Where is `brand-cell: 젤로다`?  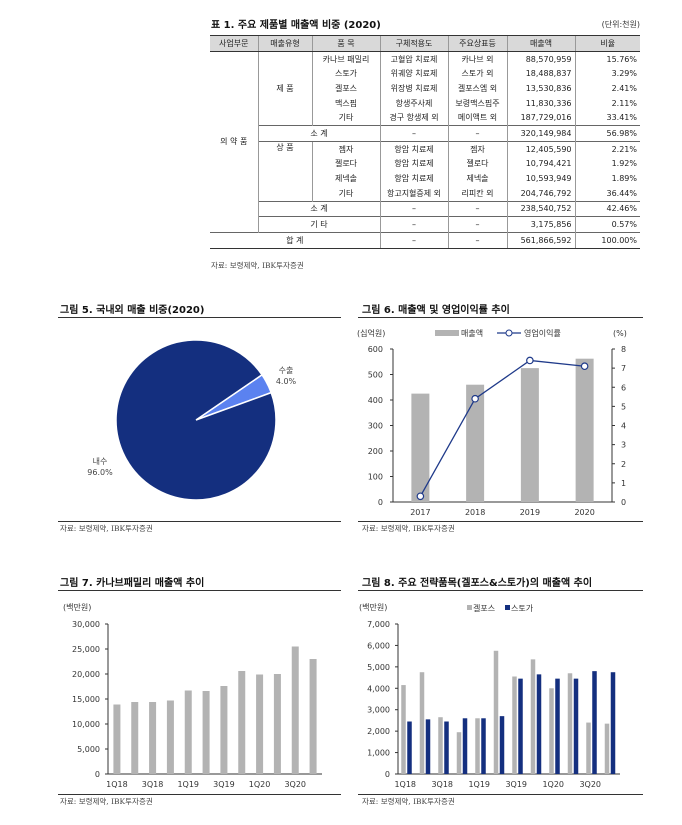
brand-cell: 젤로다 is located at coordinates (477, 164).